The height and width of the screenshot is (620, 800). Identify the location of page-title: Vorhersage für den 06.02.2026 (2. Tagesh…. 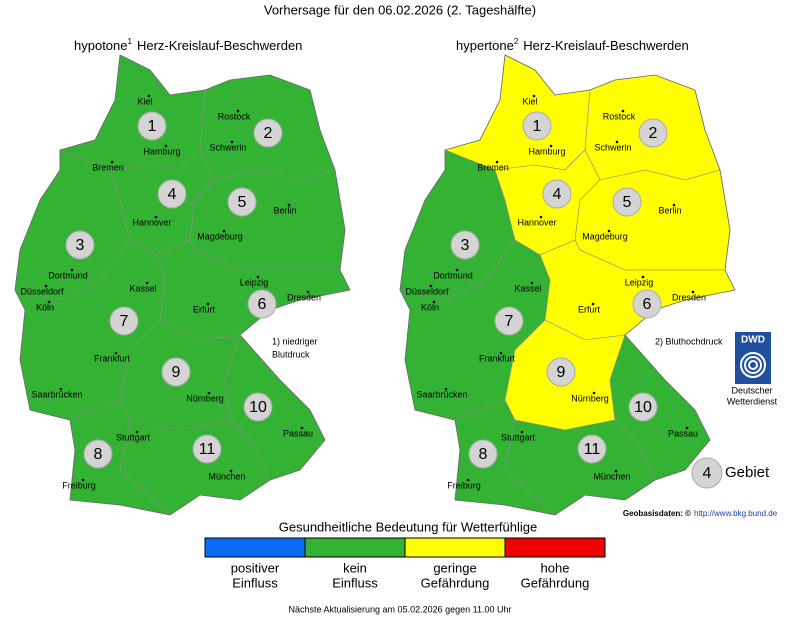
(400, 9).